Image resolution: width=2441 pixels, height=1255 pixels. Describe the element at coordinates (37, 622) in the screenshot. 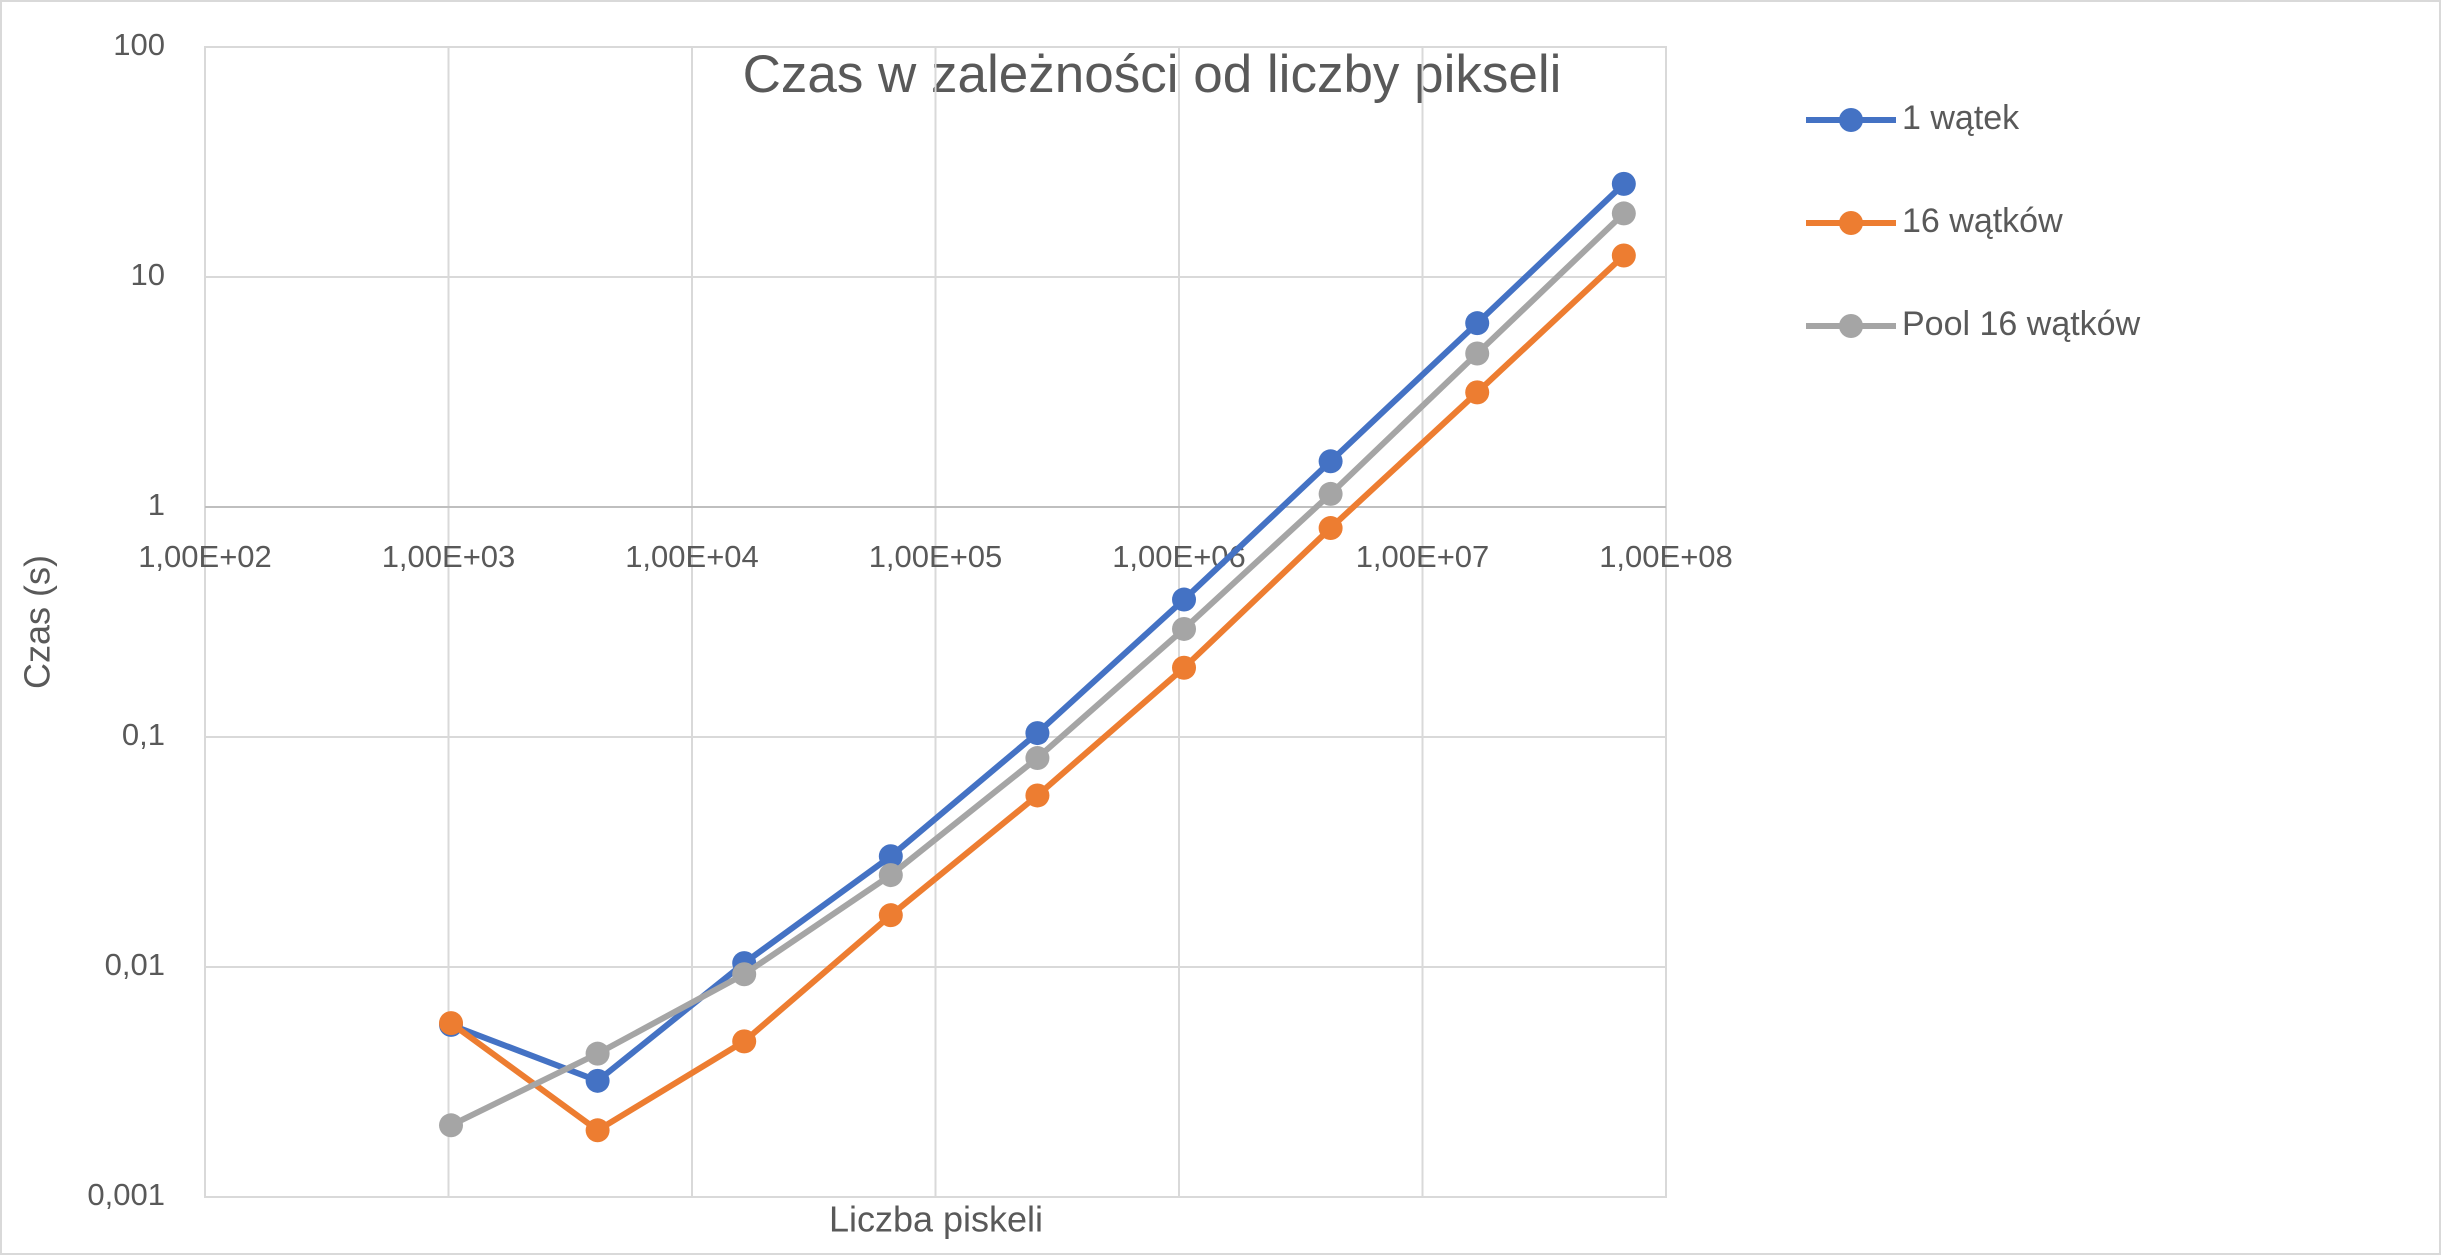

I see `y-axis-title: Czas (s)` at that location.